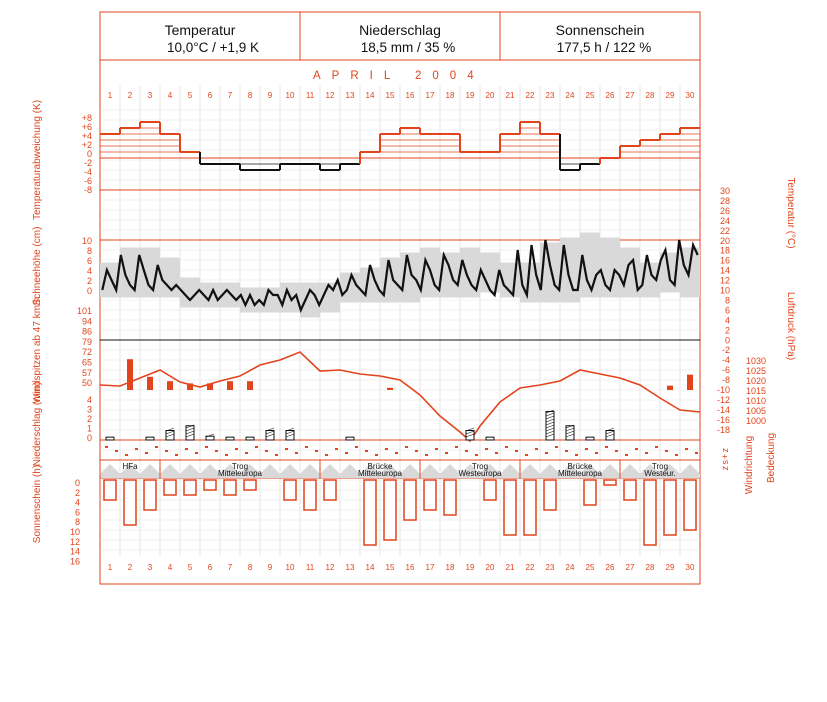 This screenshot has height=702, width=827. I want to click on day-label-top: 5, so click(190, 95).